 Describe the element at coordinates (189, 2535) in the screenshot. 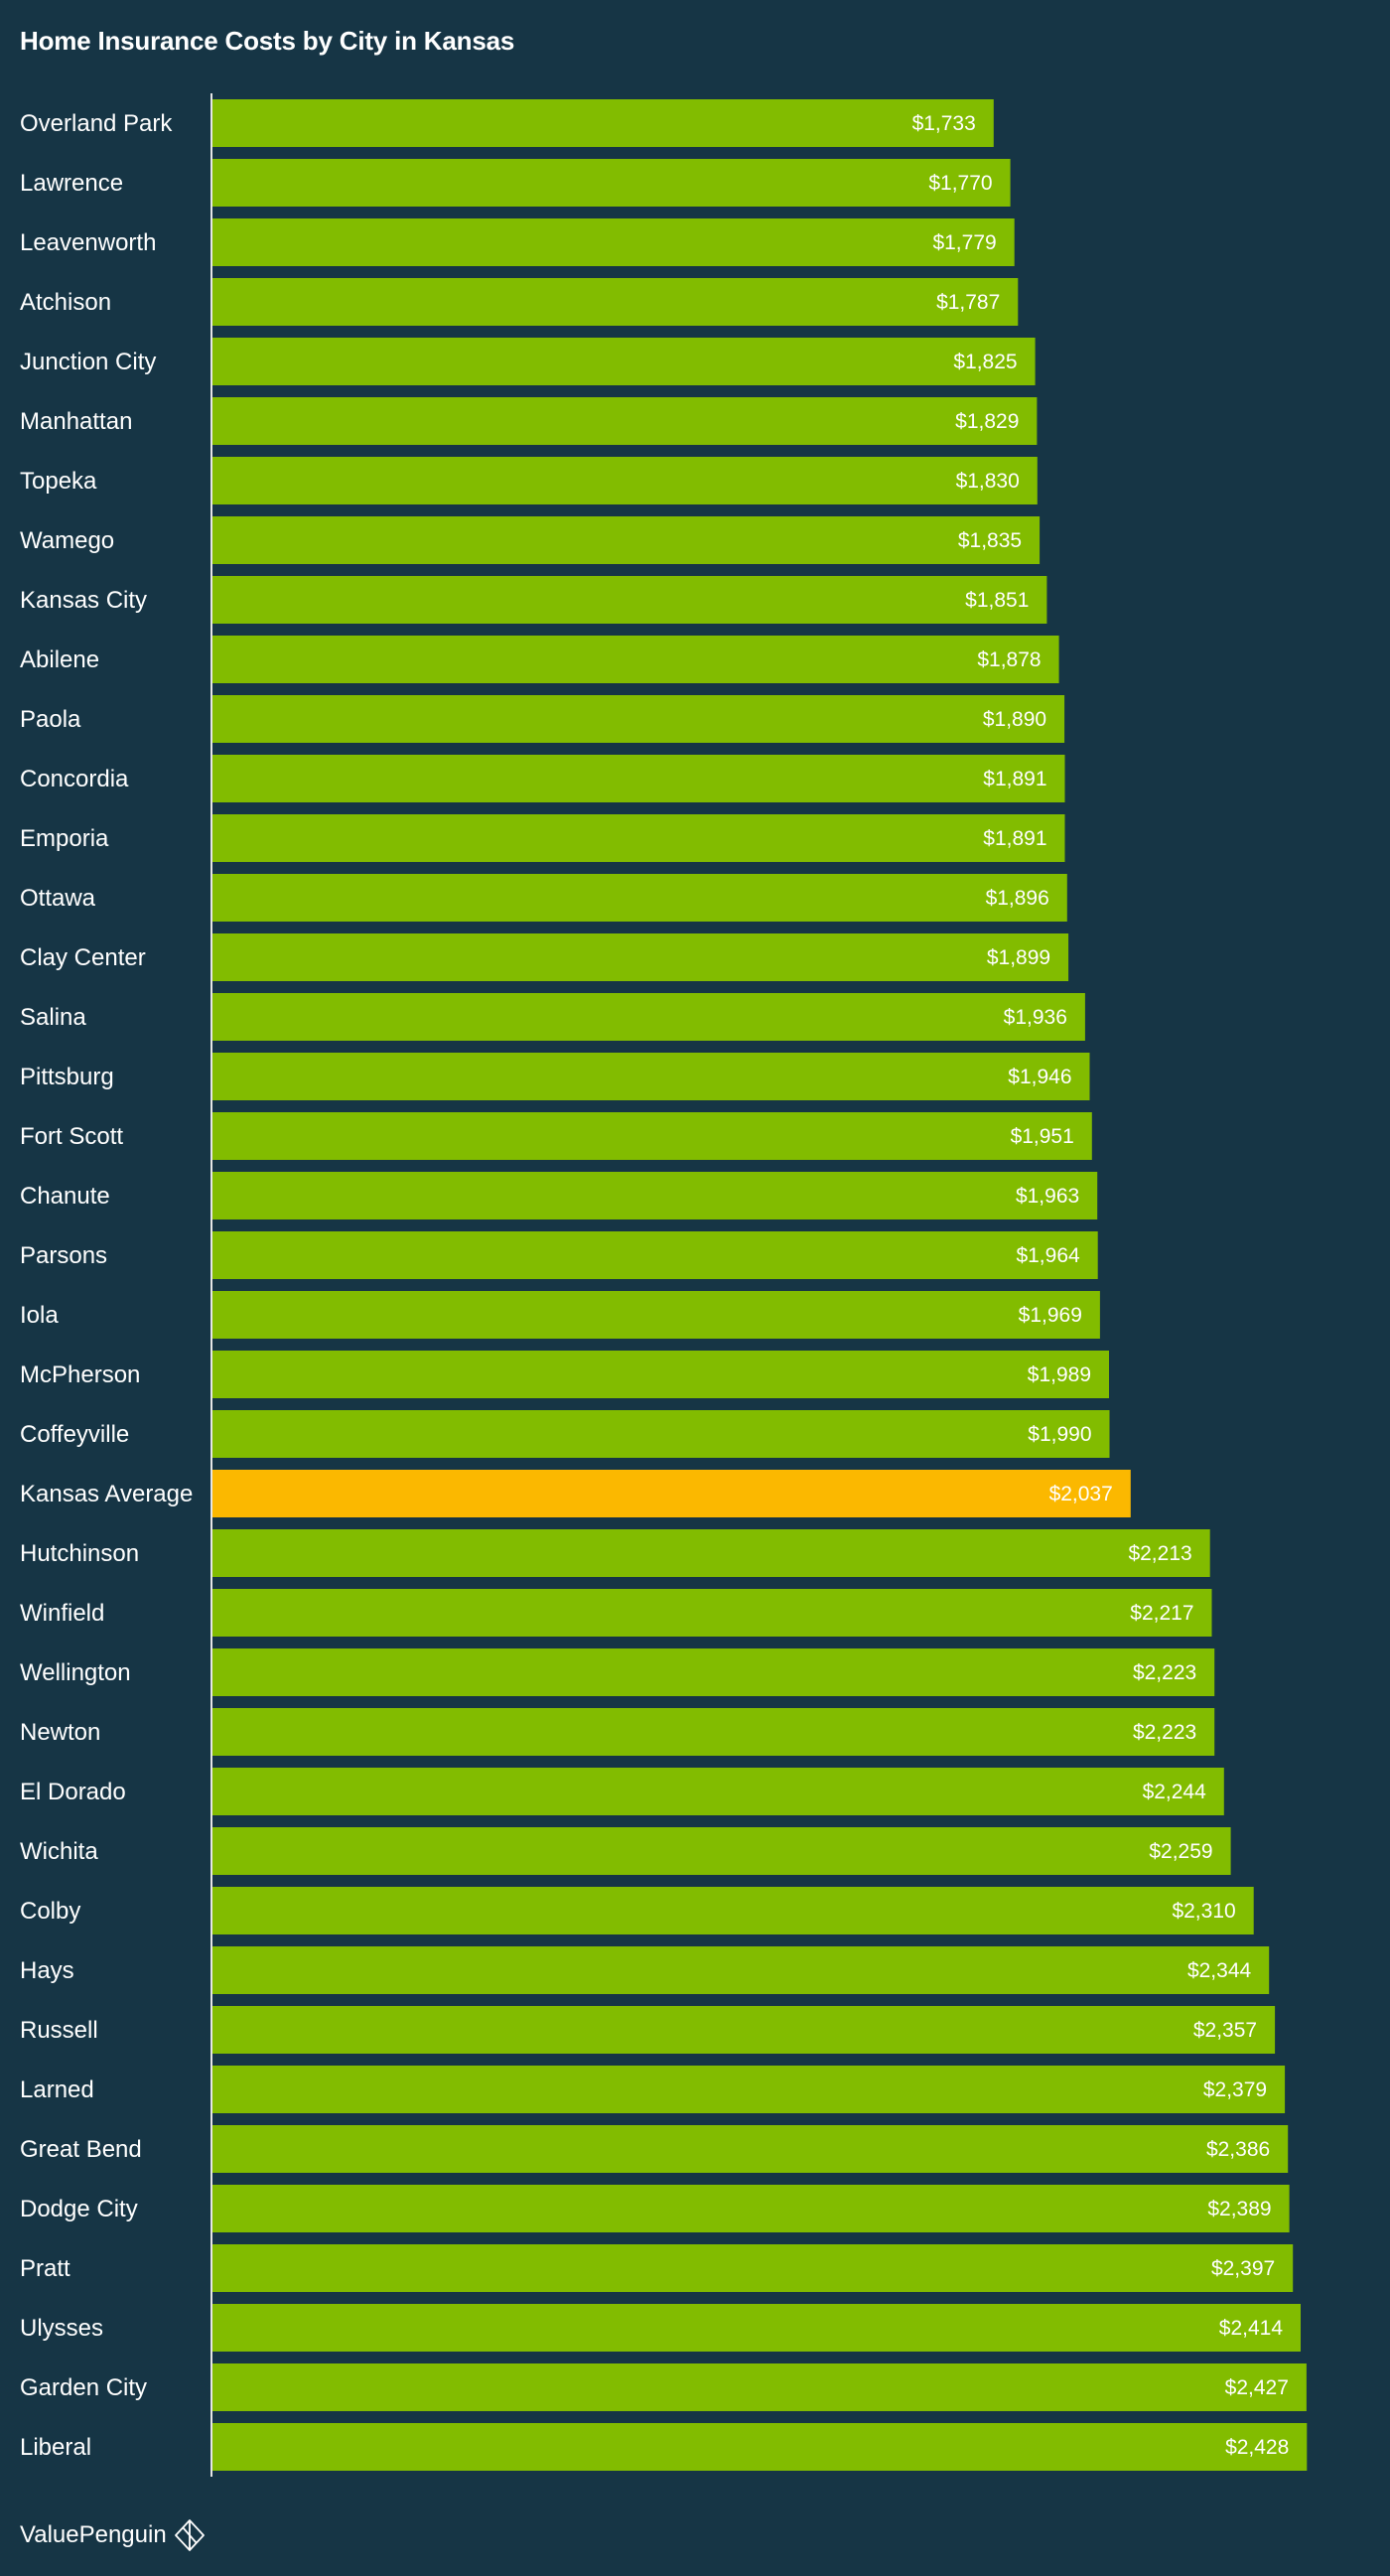

I see `valuepenguin-logo-icon` at that location.